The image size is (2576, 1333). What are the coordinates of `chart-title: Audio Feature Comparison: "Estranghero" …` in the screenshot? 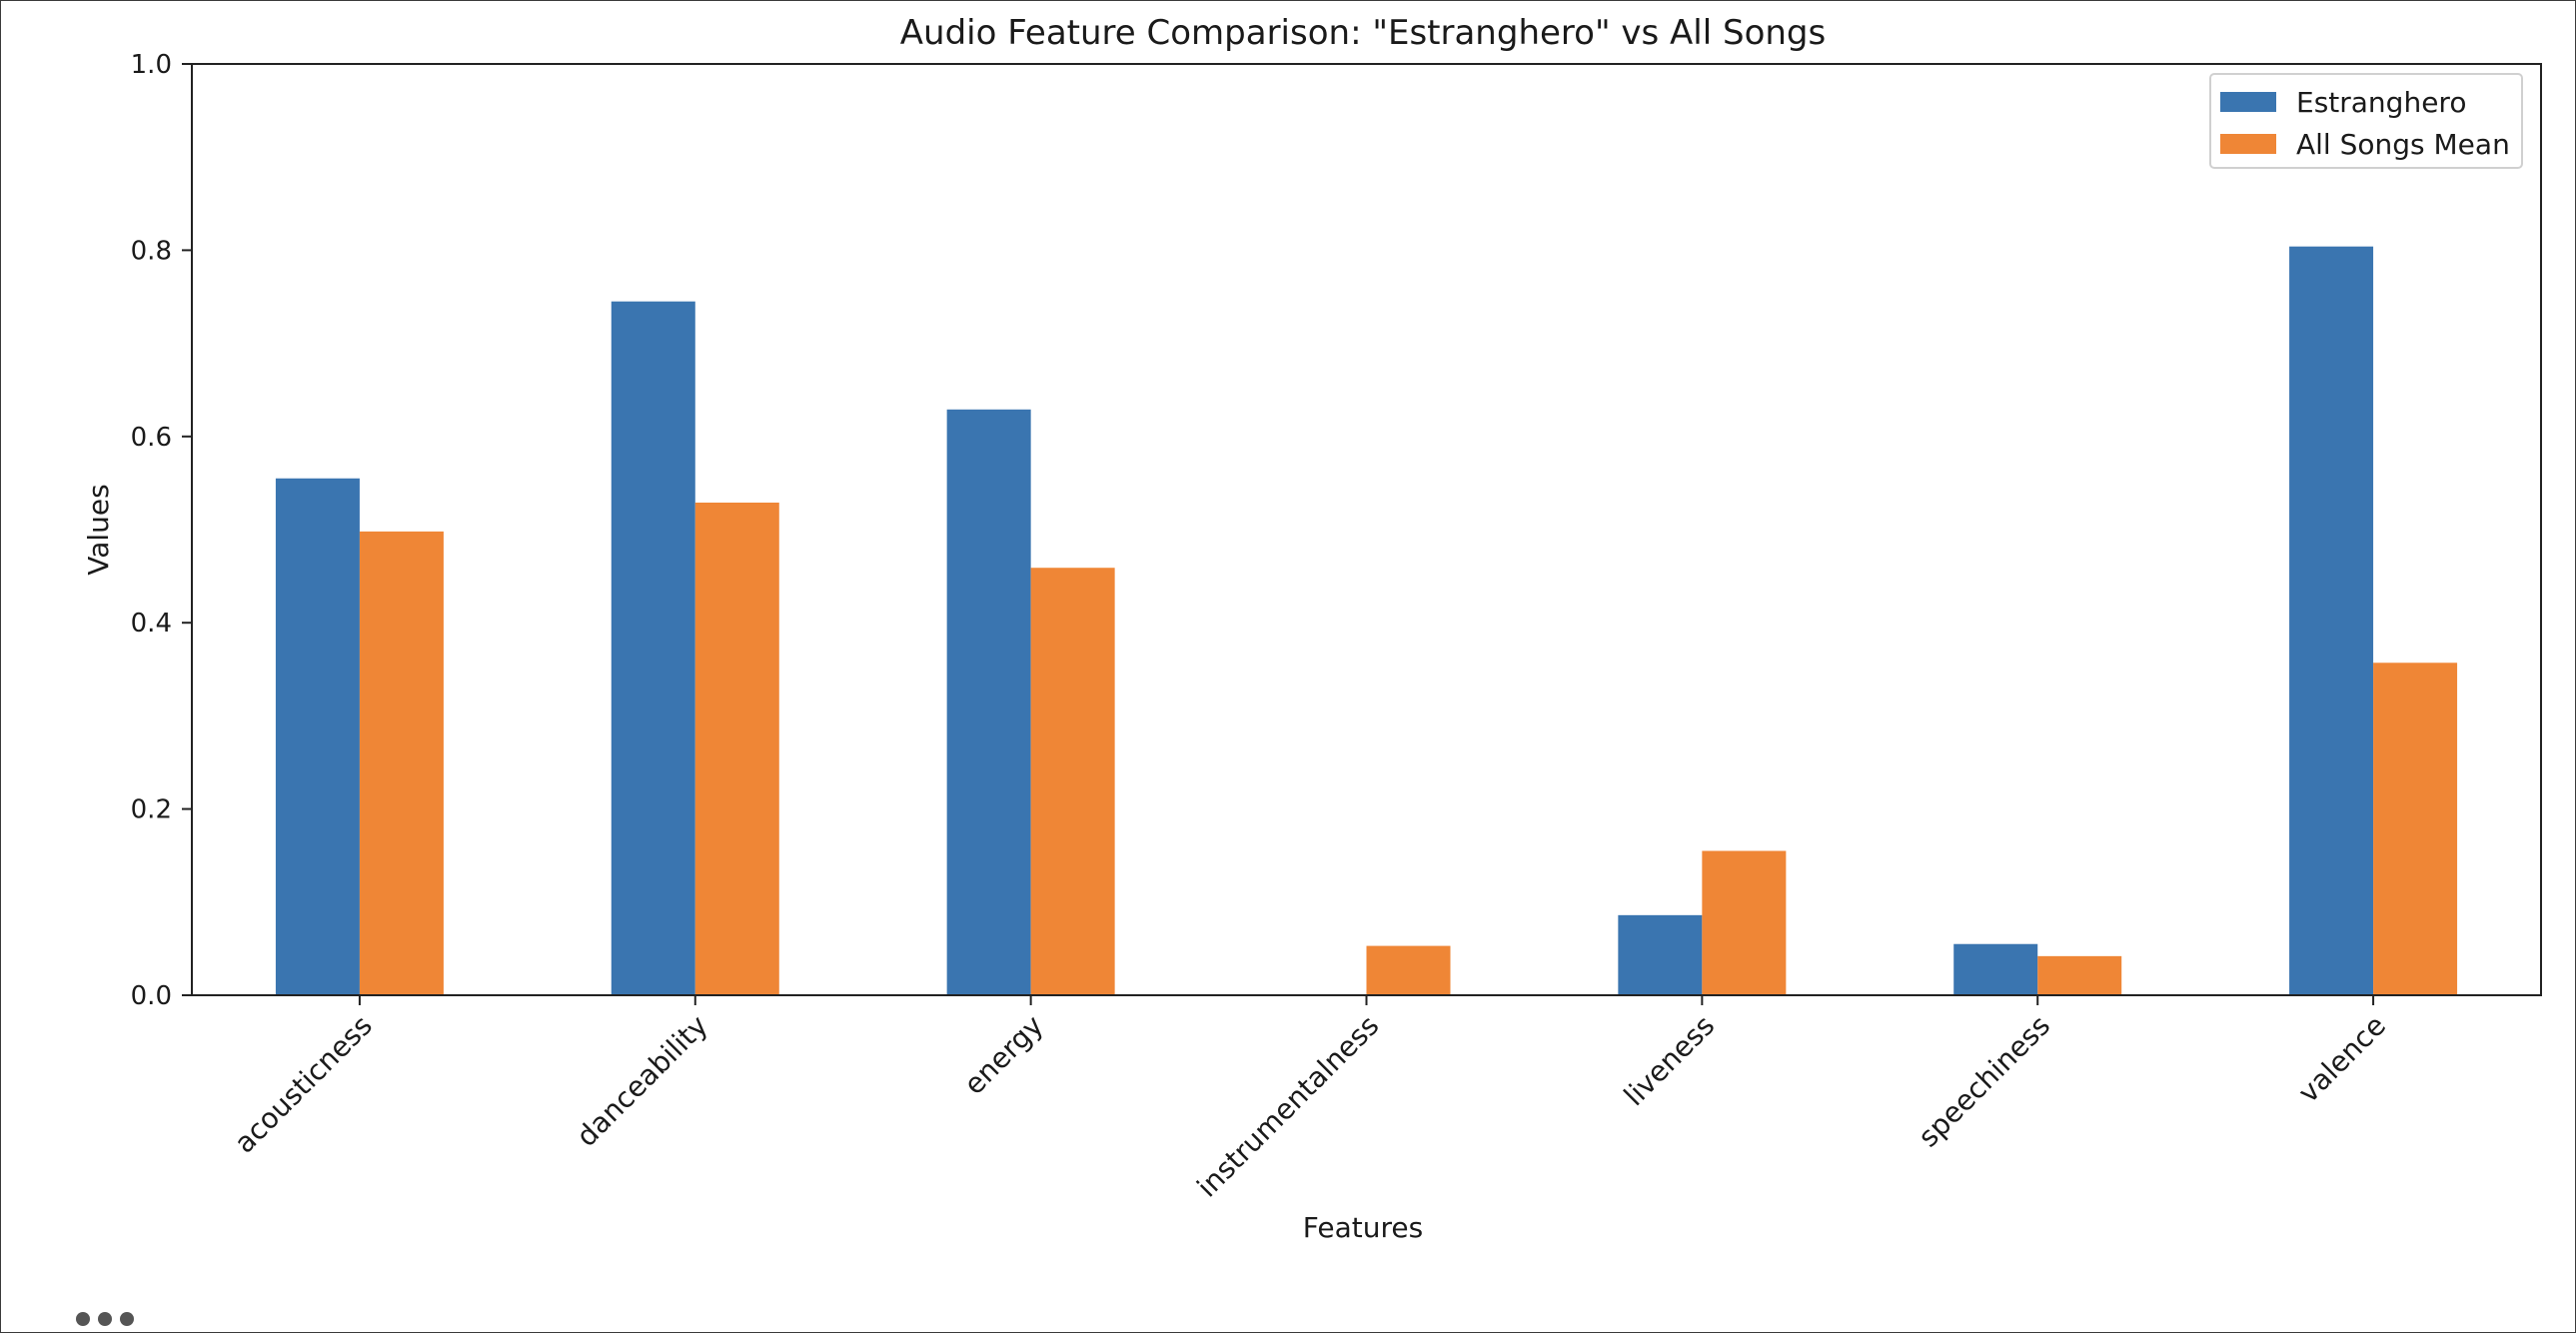 It's located at (1363, 33).